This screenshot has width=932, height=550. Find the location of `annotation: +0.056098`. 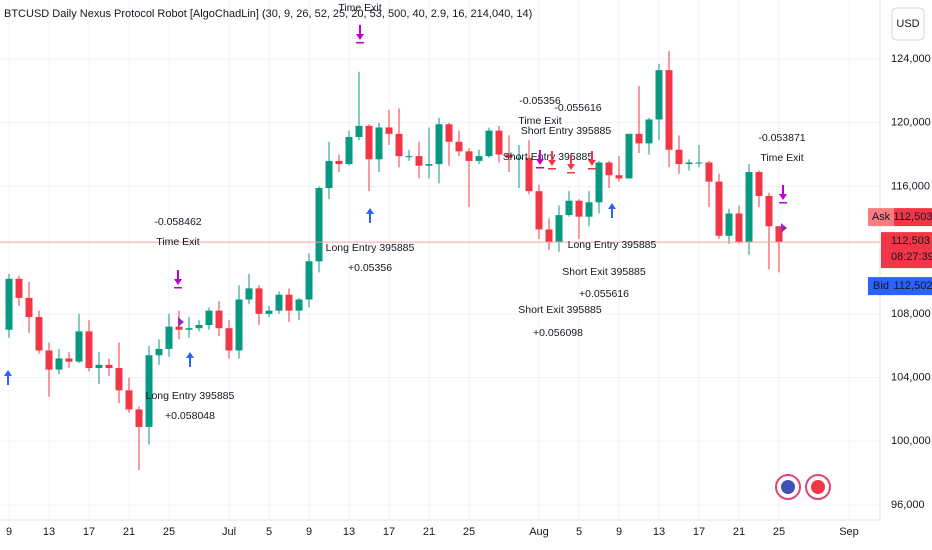

annotation: +0.056098 is located at coordinates (558, 333).